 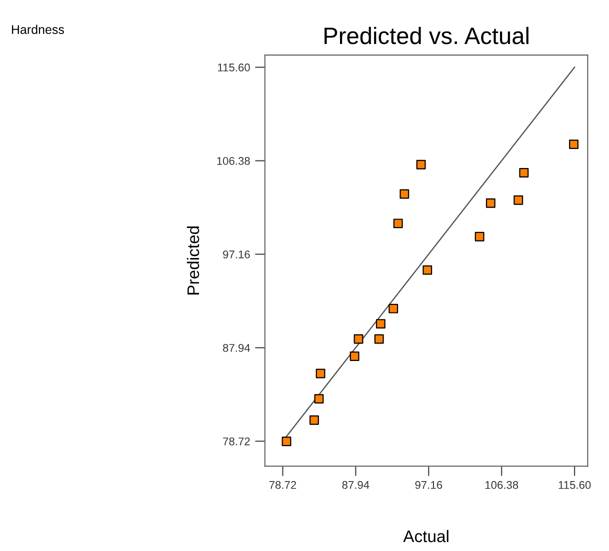 I want to click on x-tick-label: 87.94, so click(x=356, y=485).